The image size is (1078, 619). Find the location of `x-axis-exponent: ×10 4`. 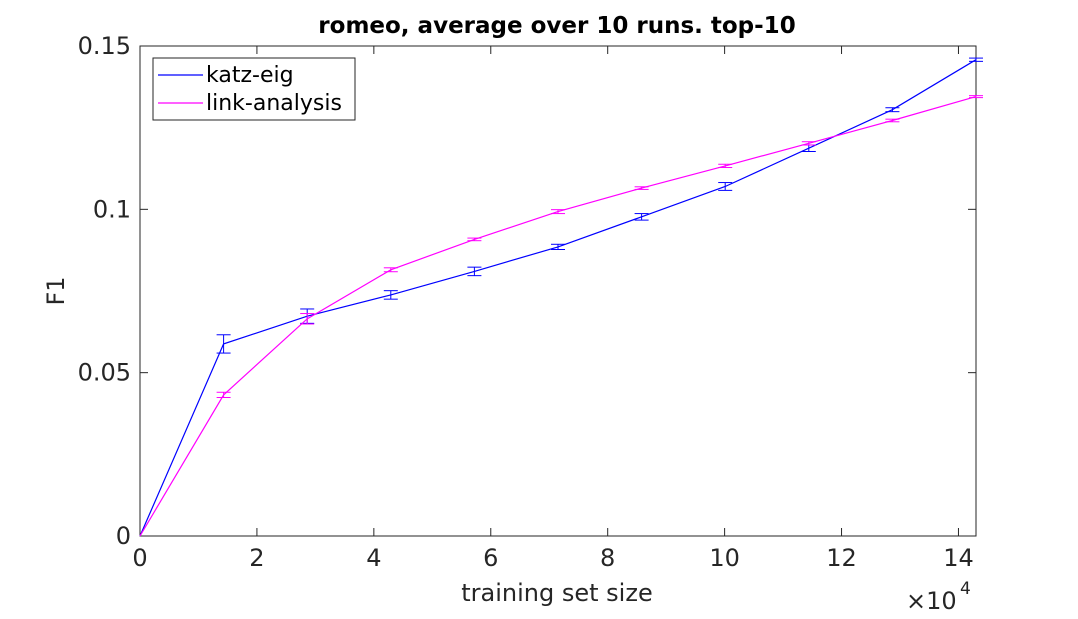

x-axis-exponent: ×10 4 is located at coordinates (938, 597).